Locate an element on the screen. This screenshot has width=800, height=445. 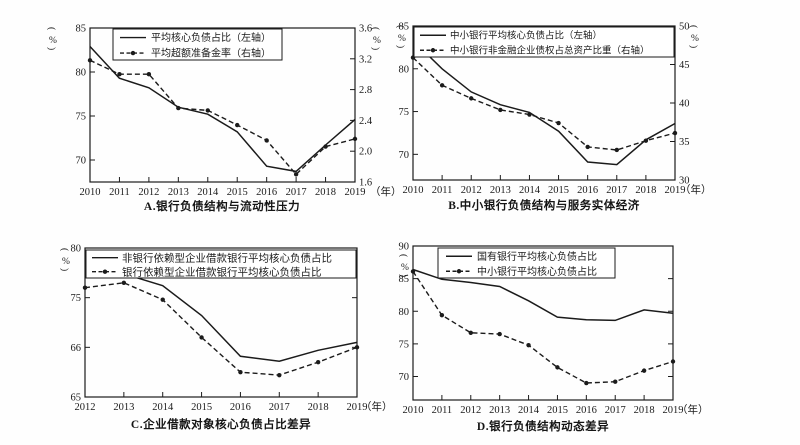
y2-axis-tick-label: 35 is located at coordinates (684, 142).